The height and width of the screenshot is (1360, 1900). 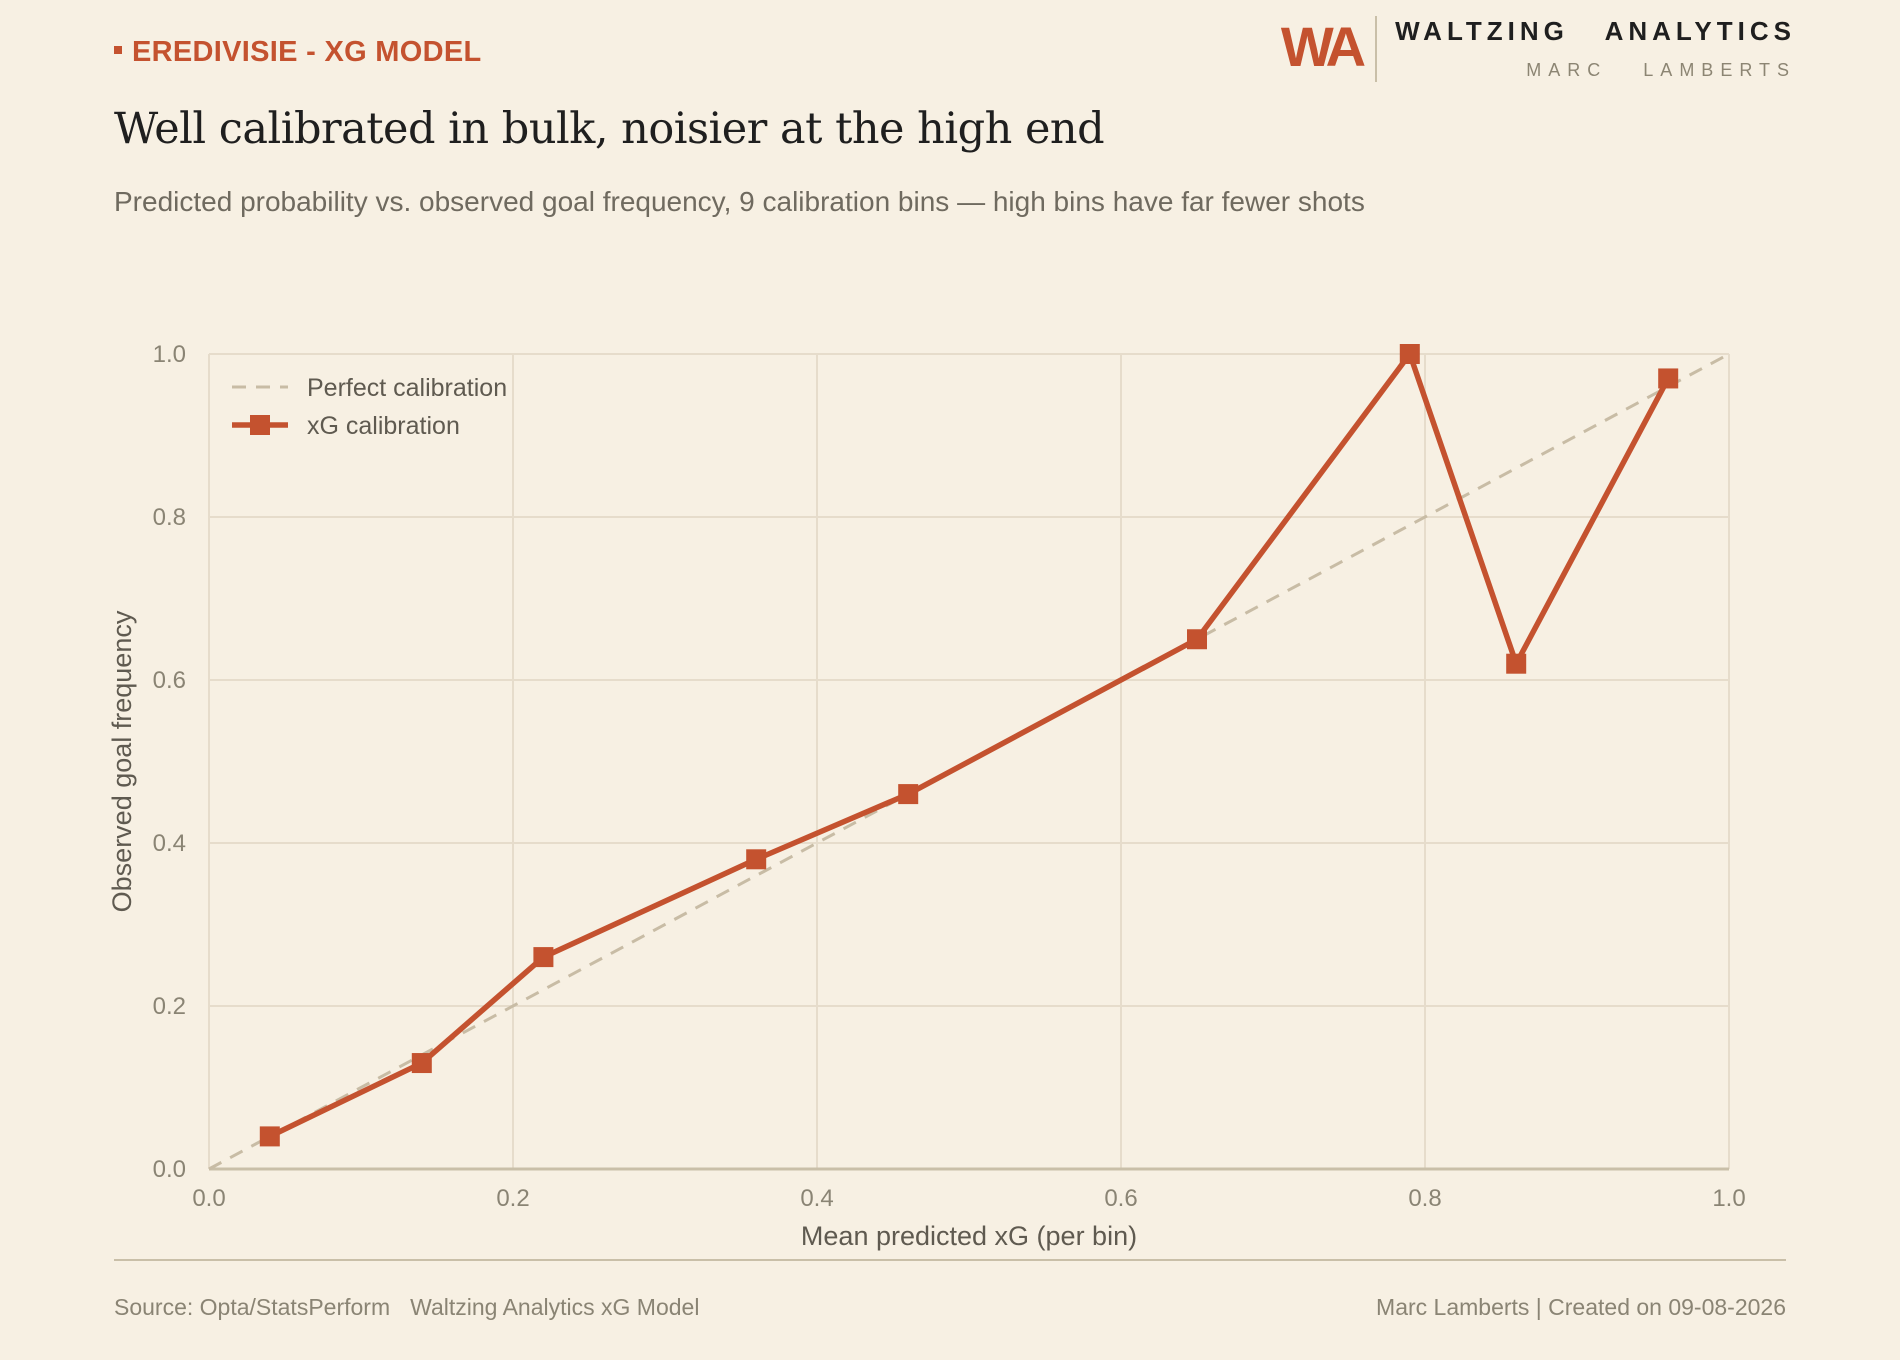 What do you see at coordinates (1728, 1198) in the screenshot?
I see `x-tick-label: 1.0` at bounding box center [1728, 1198].